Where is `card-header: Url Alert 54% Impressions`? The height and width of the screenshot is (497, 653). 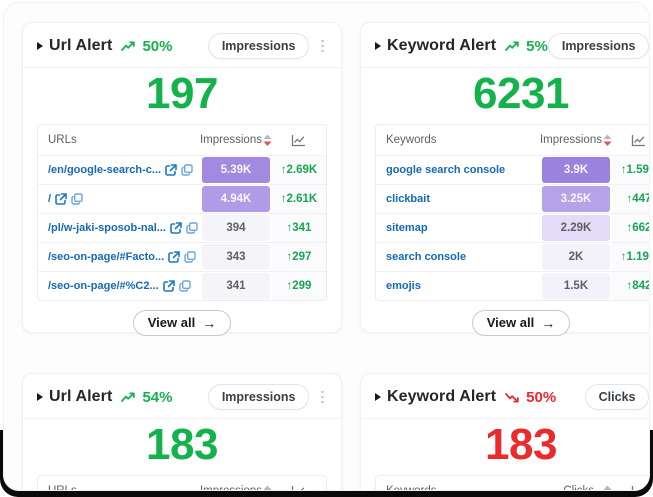
card-header: Url Alert 54% Impressions is located at coordinates (182, 397).